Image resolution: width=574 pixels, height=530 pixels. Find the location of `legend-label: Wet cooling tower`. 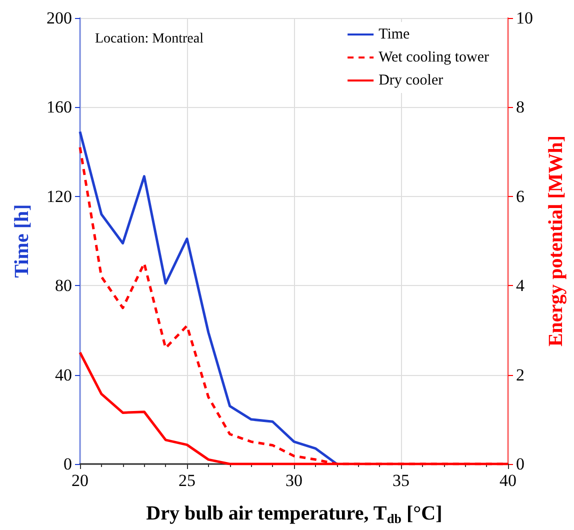

legend-label: Wet cooling tower is located at coordinates (434, 58).